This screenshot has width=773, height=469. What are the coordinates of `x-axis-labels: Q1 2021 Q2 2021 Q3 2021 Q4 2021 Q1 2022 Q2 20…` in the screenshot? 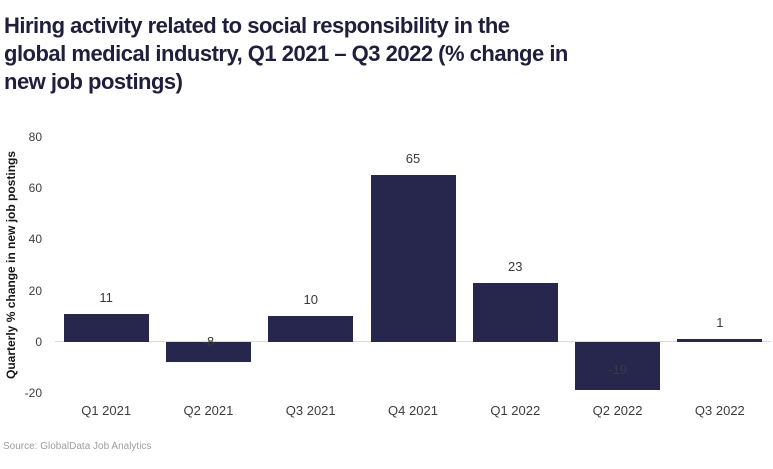 It's located at (413, 411).